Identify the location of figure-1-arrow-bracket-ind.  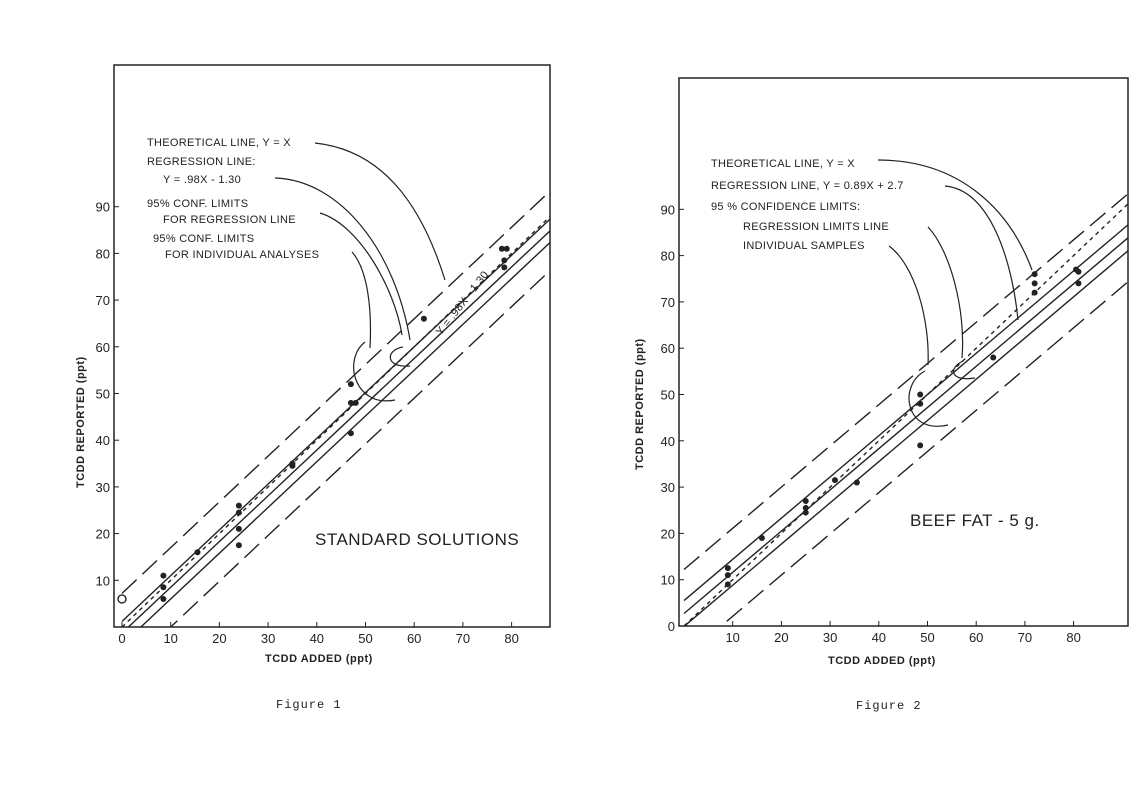
(374, 371).